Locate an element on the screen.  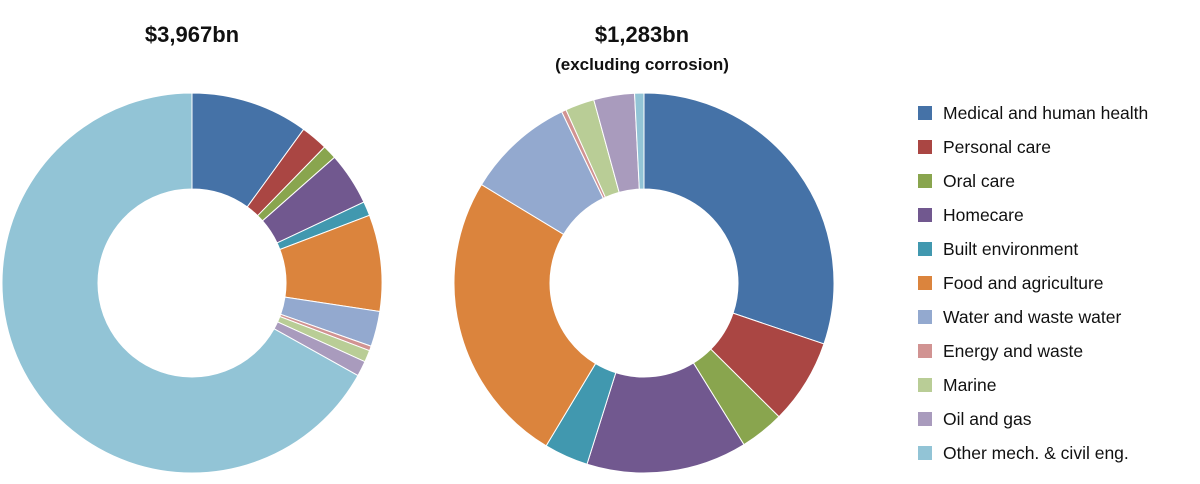
legend-item-energy-and-waste: Energy and waste is located at coordinates (1033, 351).